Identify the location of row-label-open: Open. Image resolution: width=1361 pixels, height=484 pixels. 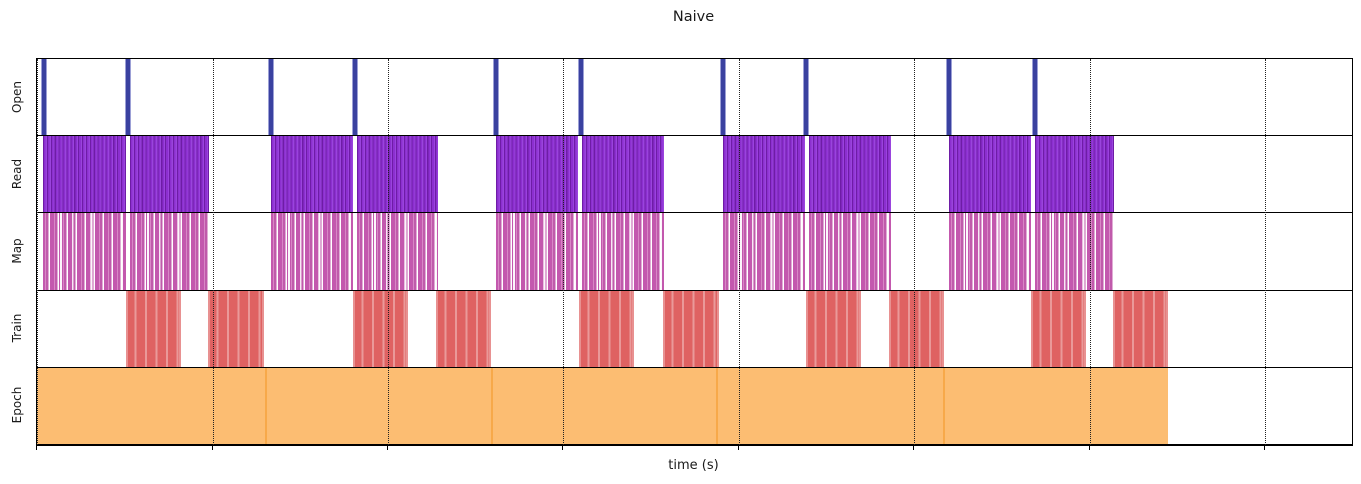
(17, 97).